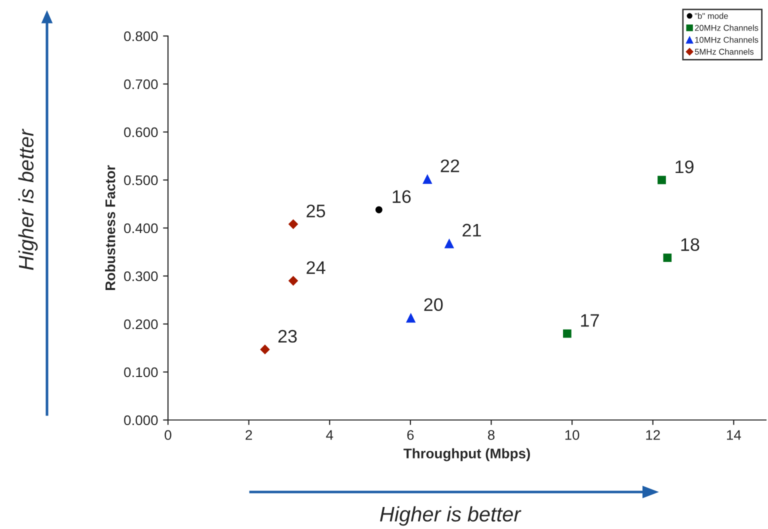 This screenshot has height=529, width=768. What do you see at coordinates (330, 435) in the screenshot?
I see `x-tick-label: 4` at bounding box center [330, 435].